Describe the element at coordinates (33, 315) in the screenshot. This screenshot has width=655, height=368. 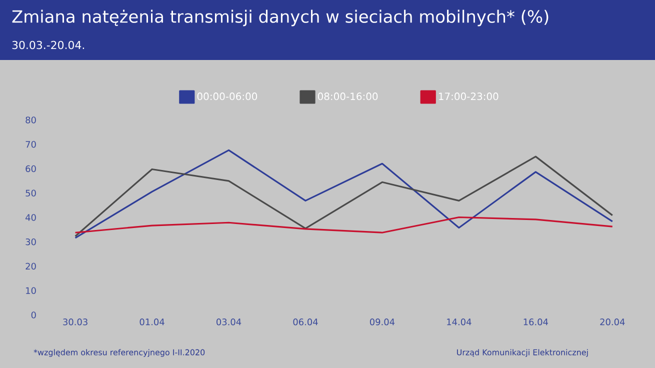
I see `y-tick-label: 0` at that location.